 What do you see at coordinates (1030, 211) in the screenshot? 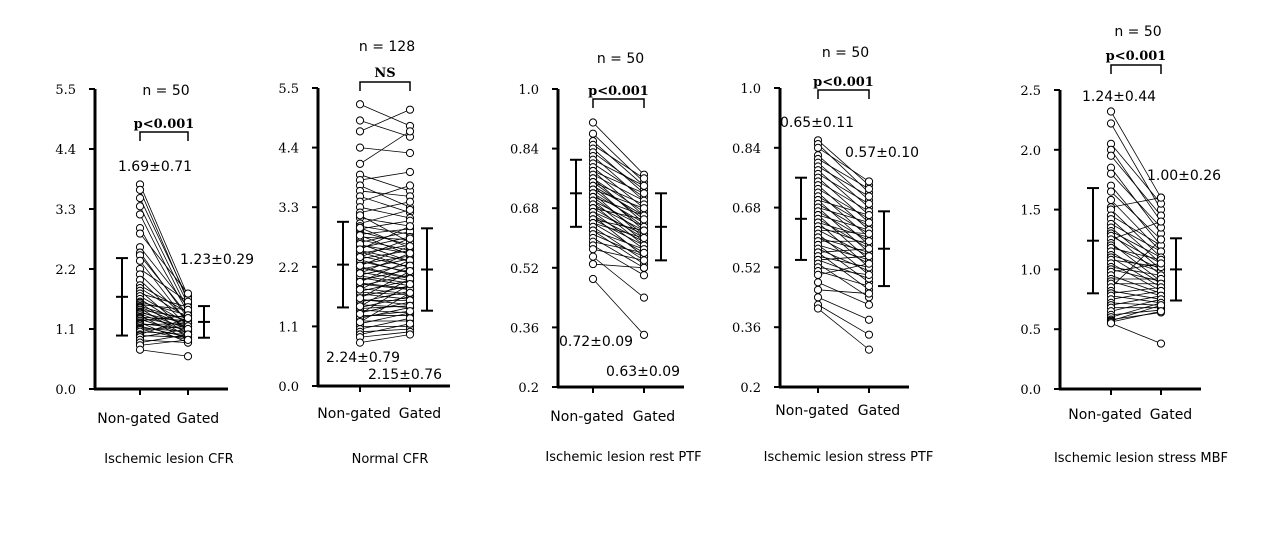
I see `y-tick-label: 1.5` at bounding box center [1030, 211].